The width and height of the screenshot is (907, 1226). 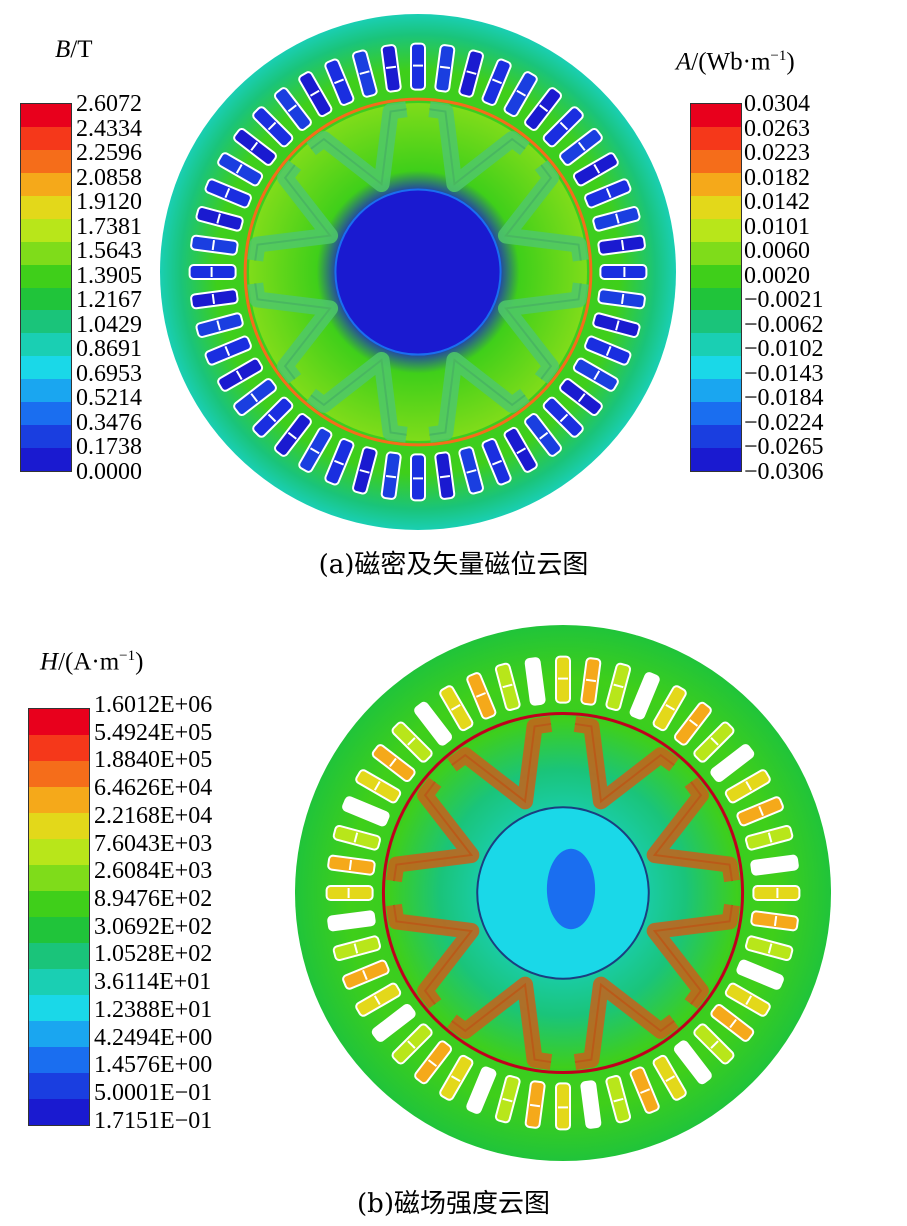 What do you see at coordinates (777, 202) in the screenshot?
I see `legend-value: 0.0142` at bounding box center [777, 202].